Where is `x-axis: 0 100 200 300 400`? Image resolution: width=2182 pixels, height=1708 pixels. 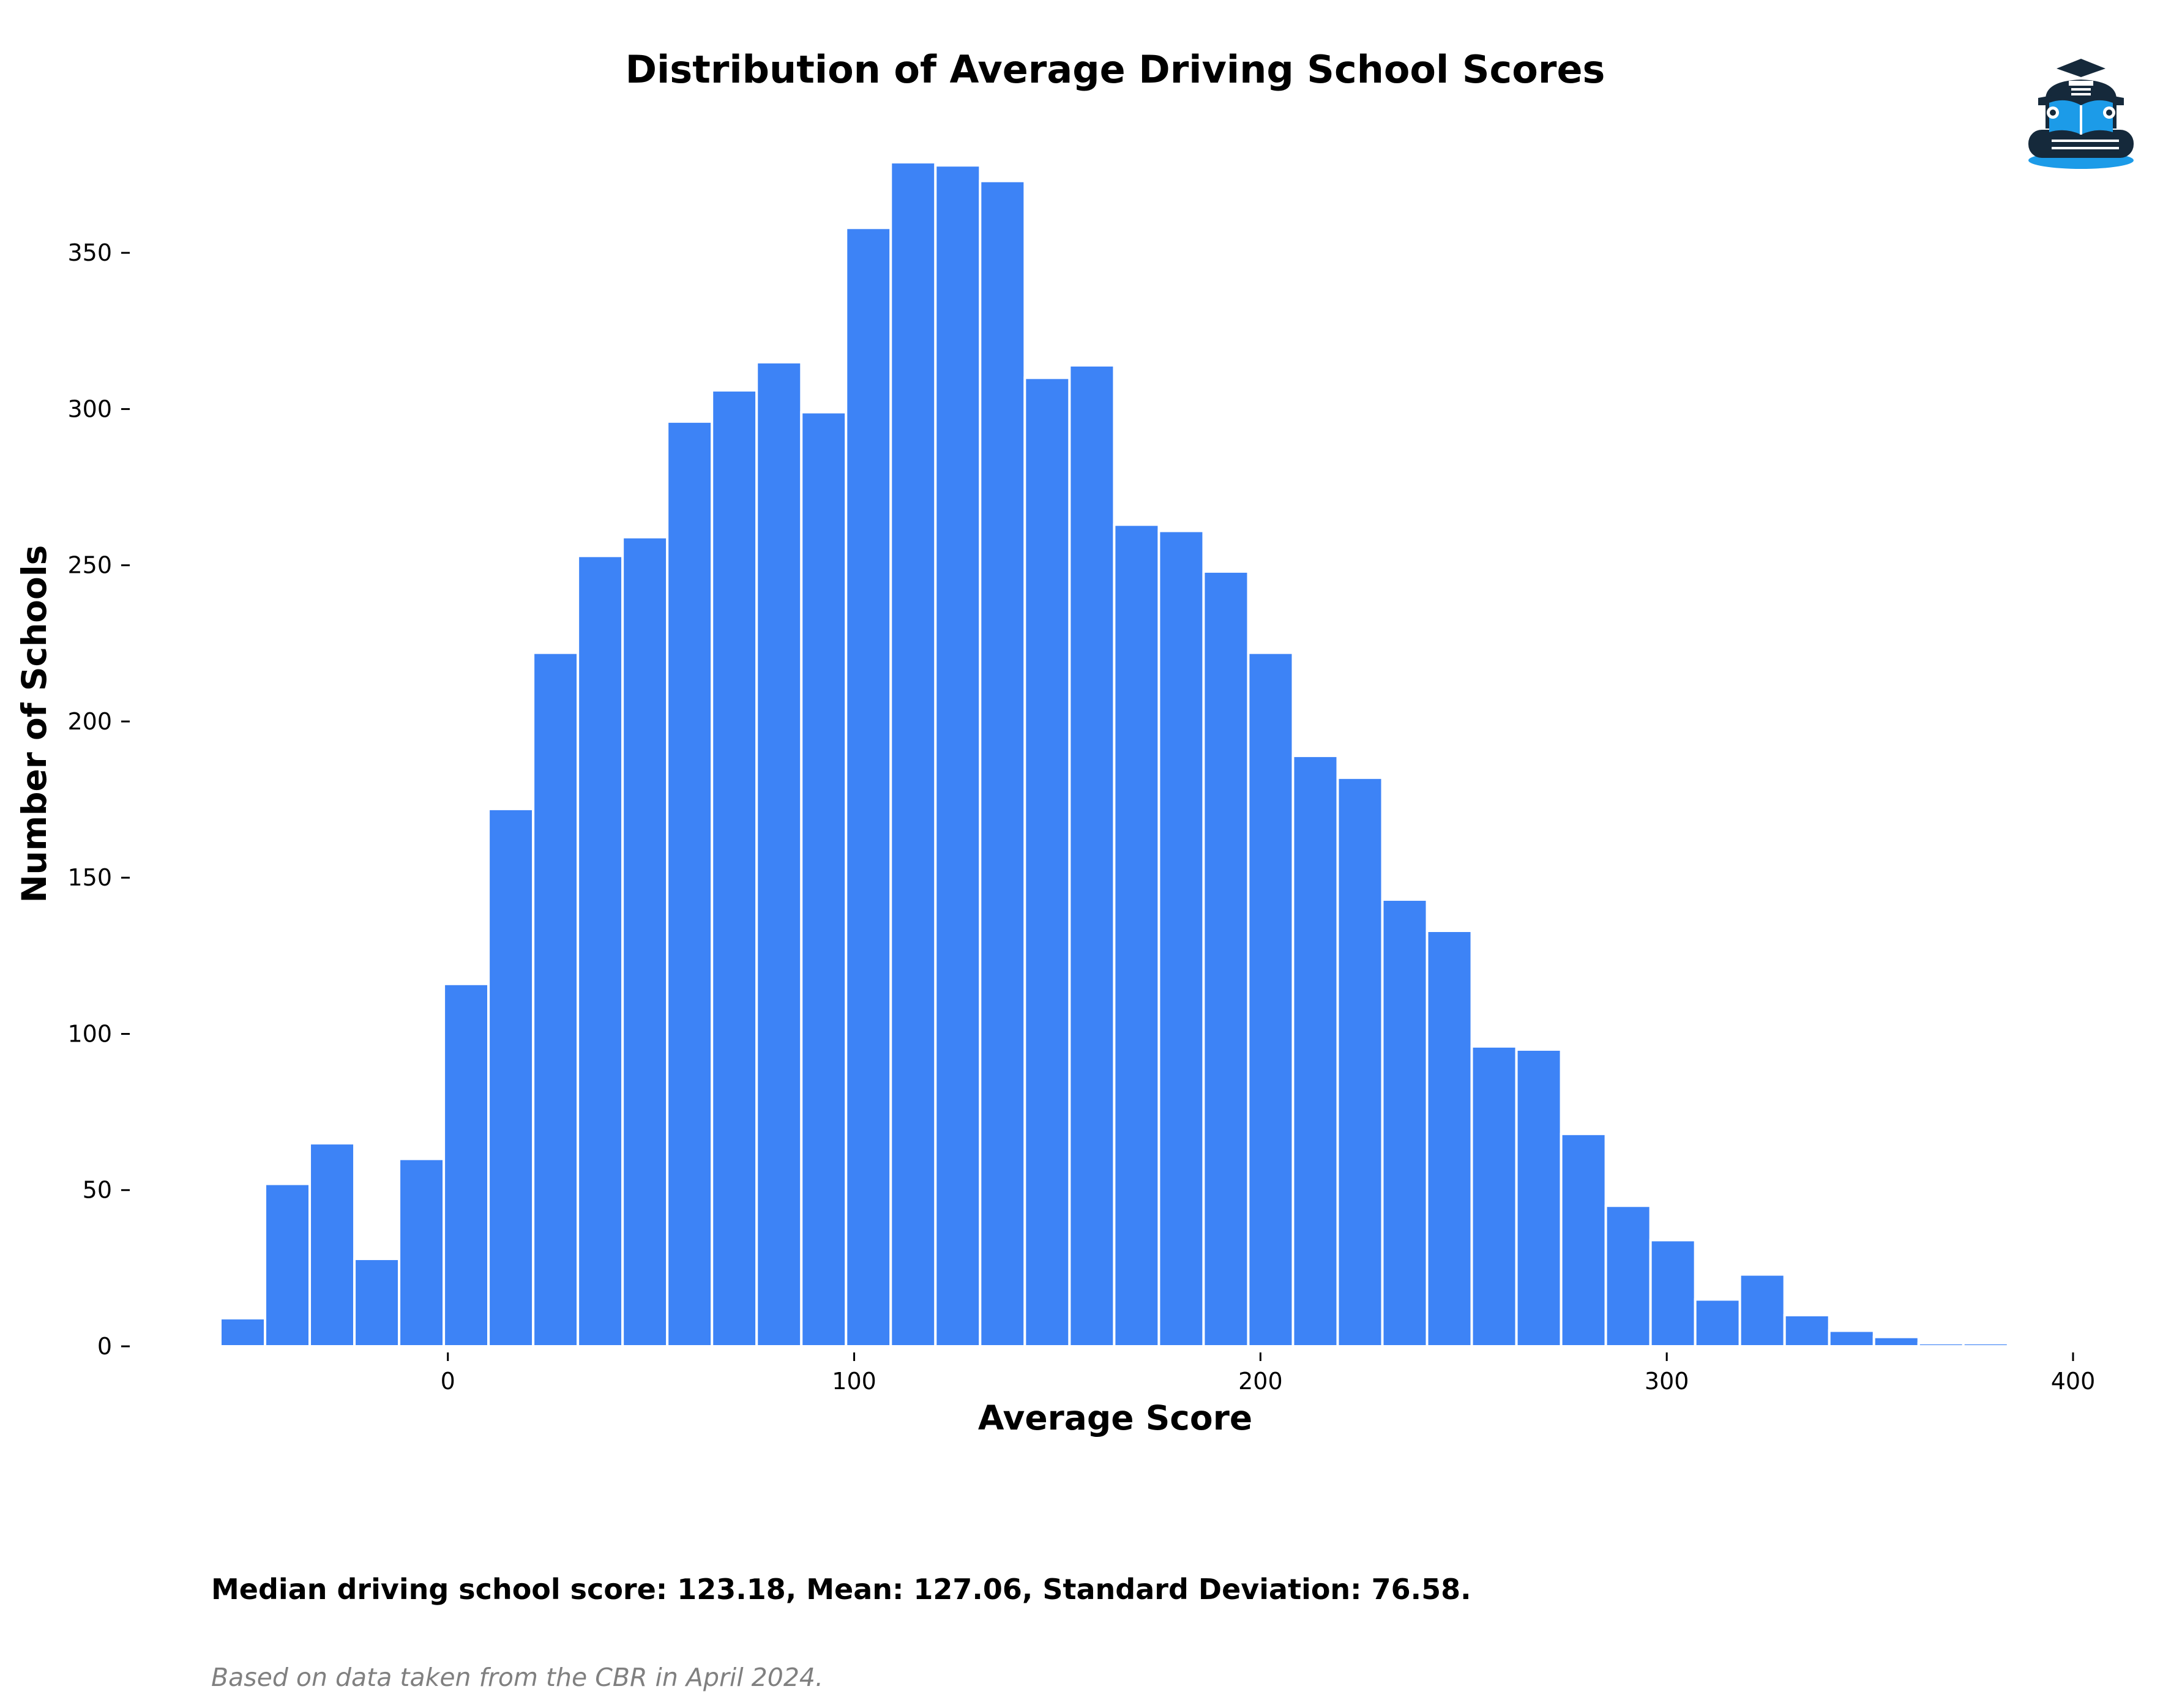
x-axis: 0 100 200 300 400 is located at coordinates (1268, 1373).